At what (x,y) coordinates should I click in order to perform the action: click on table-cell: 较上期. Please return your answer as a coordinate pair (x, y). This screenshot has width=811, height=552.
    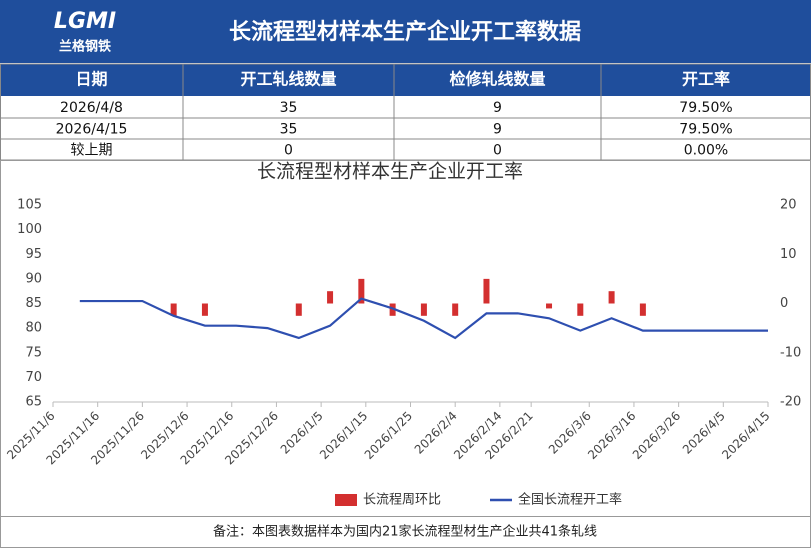
    Looking at the image, I should click on (92, 151).